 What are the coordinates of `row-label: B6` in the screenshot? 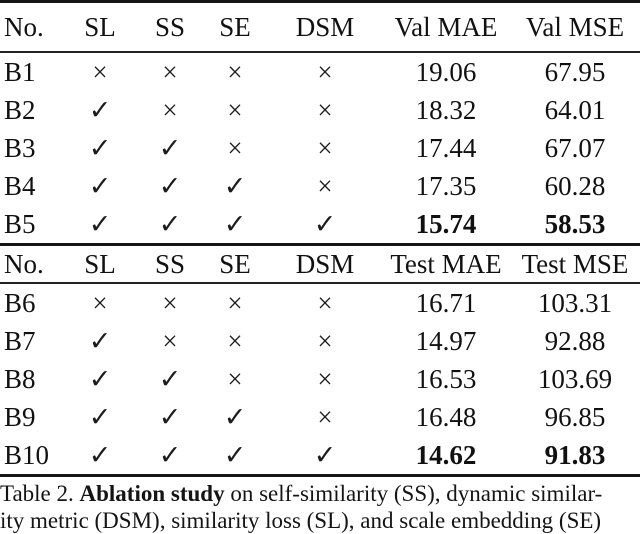 It's located at (20, 302).